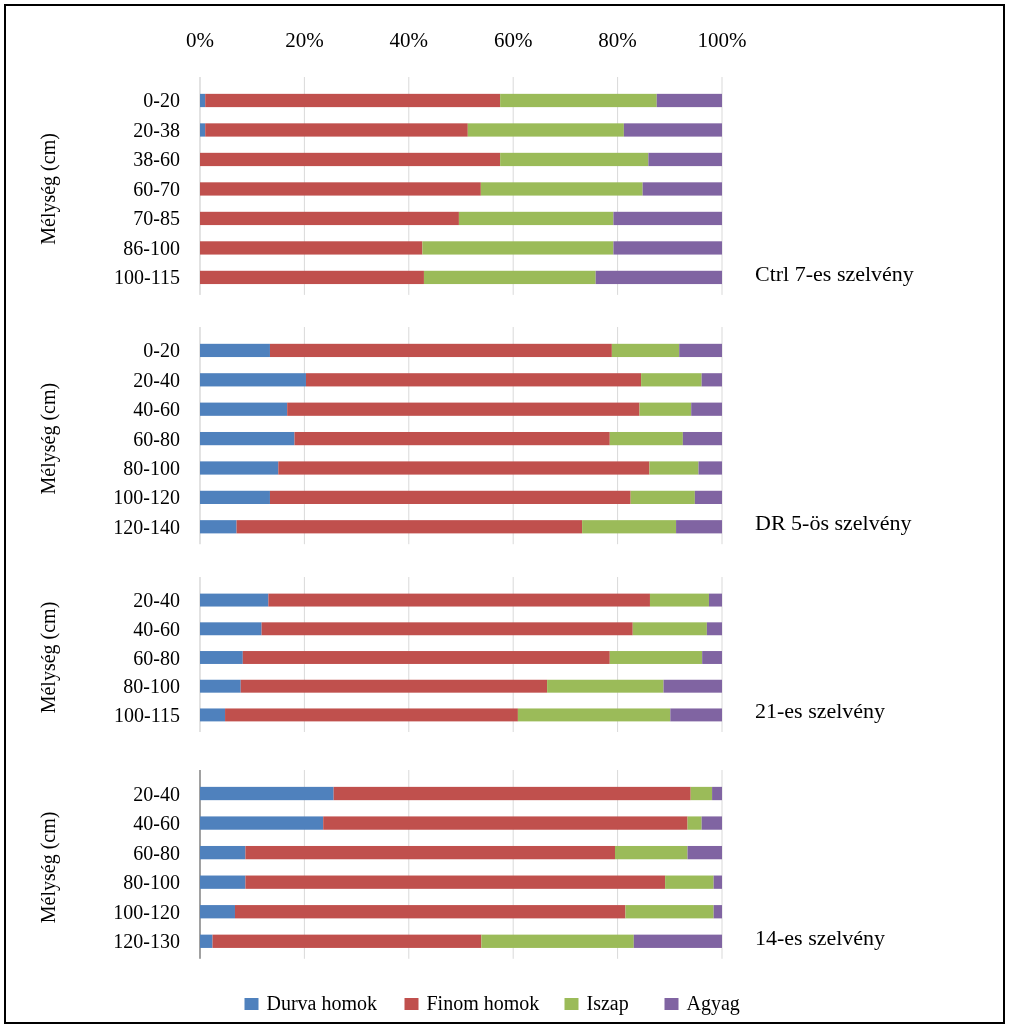 This screenshot has height=1028, width=1009. What do you see at coordinates (146, 526) in the screenshot?
I see `y-tick-label: 120-140` at bounding box center [146, 526].